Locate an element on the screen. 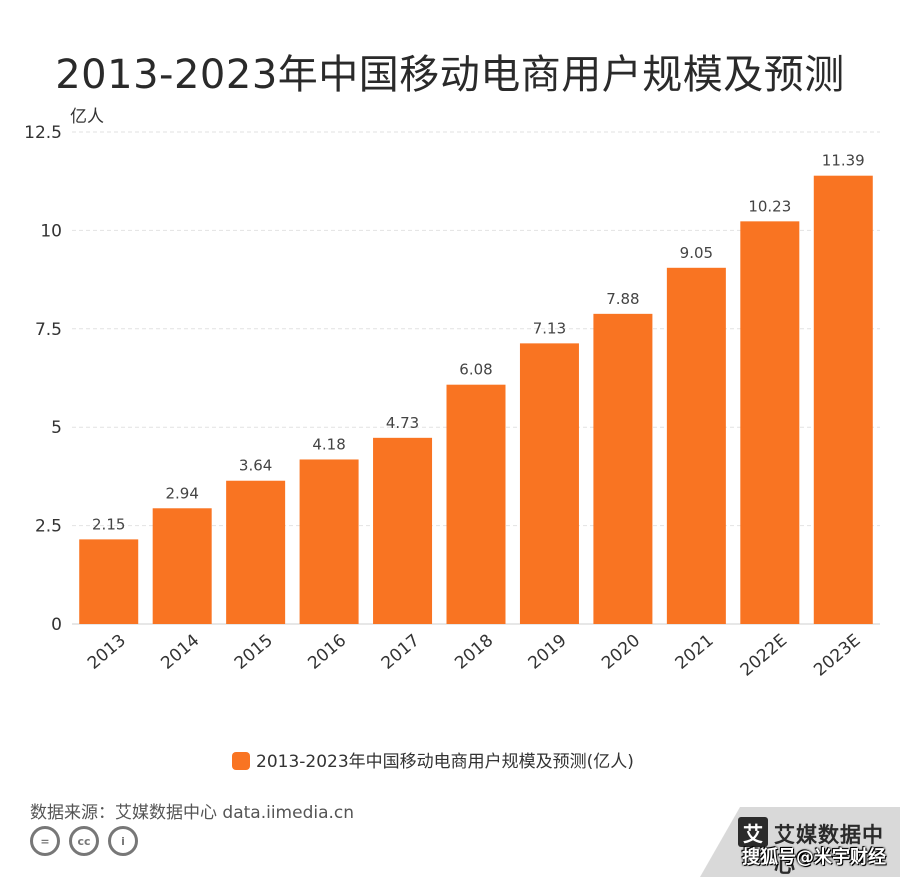  data-label: 7.13 is located at coordinates (549, 328).